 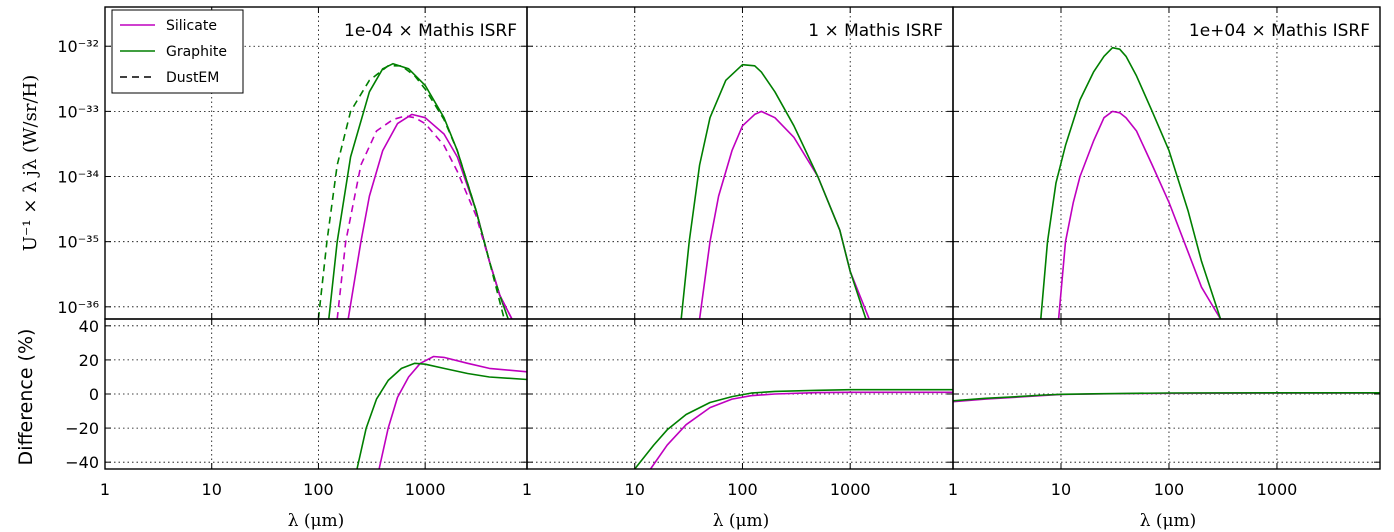 I want to click on x-axis-label-3: λ (μm), so click(x=1168, y=521).